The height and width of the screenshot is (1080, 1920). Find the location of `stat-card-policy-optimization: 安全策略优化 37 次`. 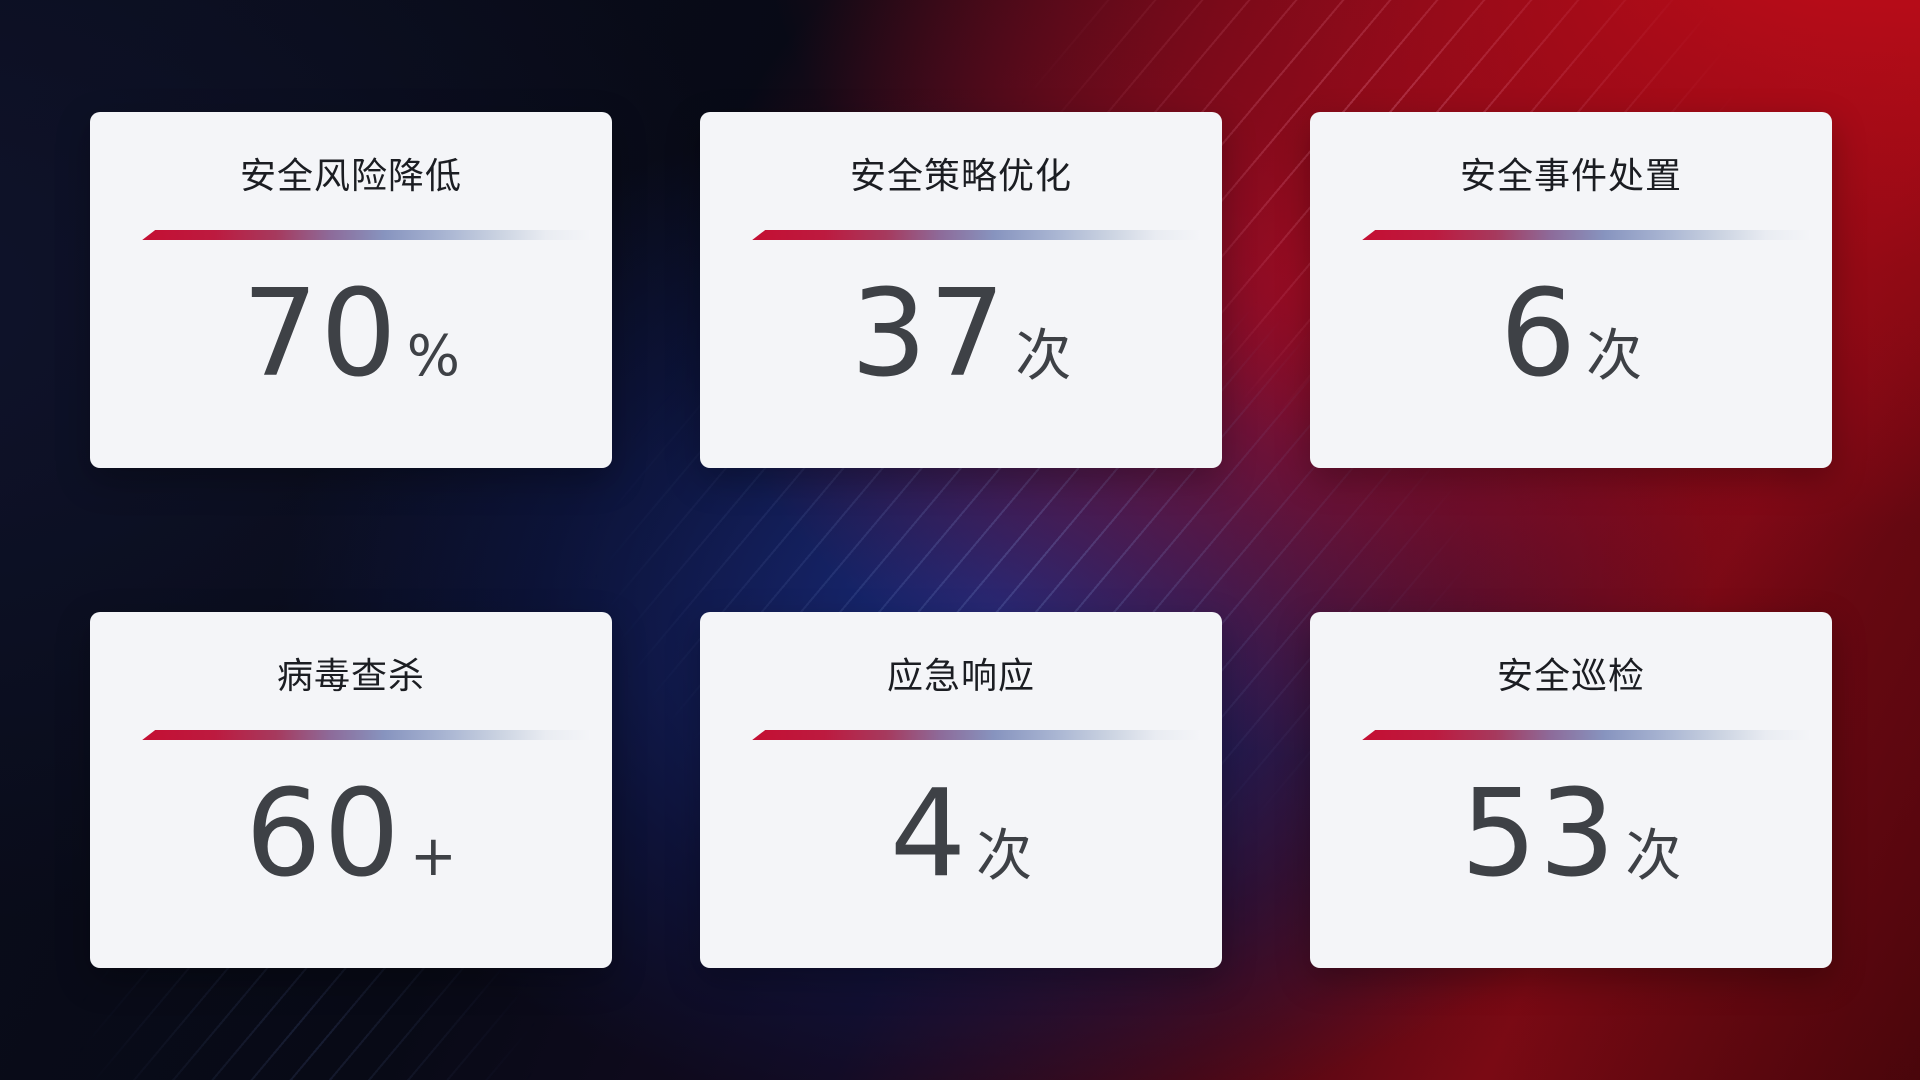

stat-card-policy-optimization: 安全策略优化 37 次 is located at coordinates (961, 290).